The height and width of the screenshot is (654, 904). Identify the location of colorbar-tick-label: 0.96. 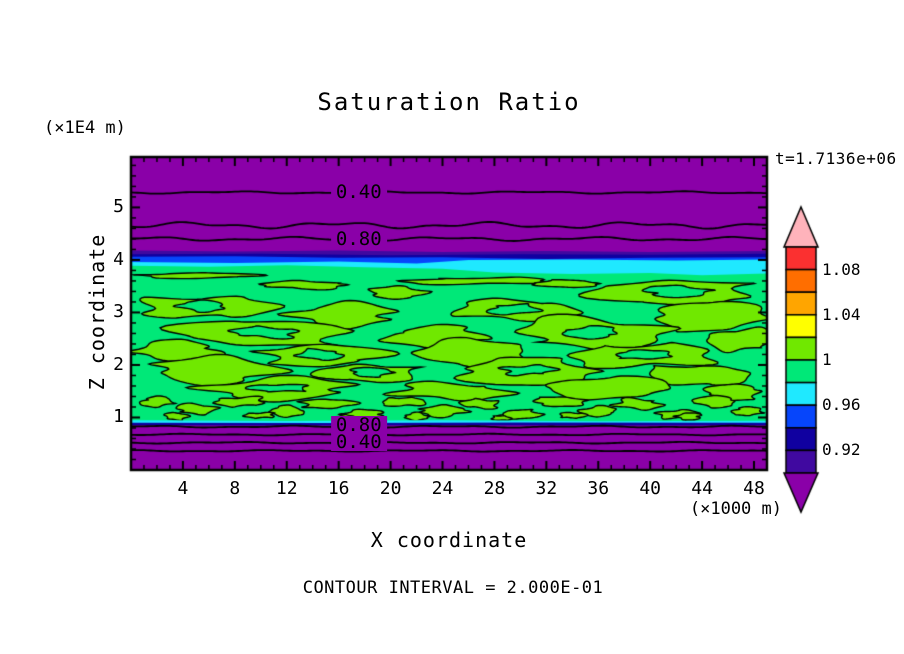
(841, 405).